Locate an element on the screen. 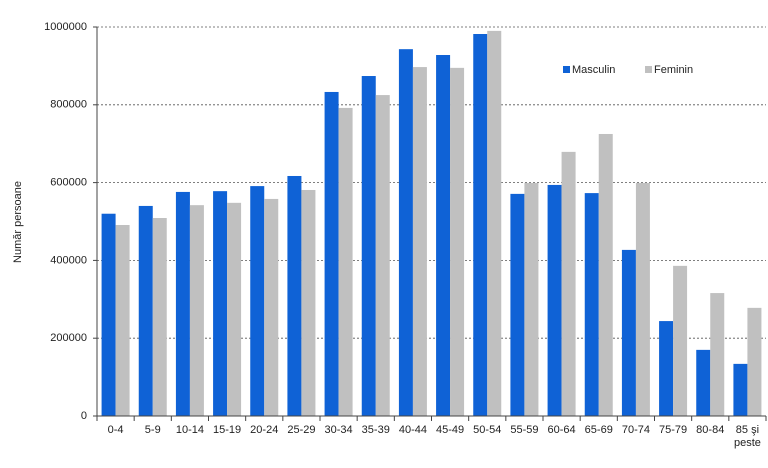 The height and width of the screenshot is (468, 768). x-tick-label: 40-44 is located at coordinates (413, 430).